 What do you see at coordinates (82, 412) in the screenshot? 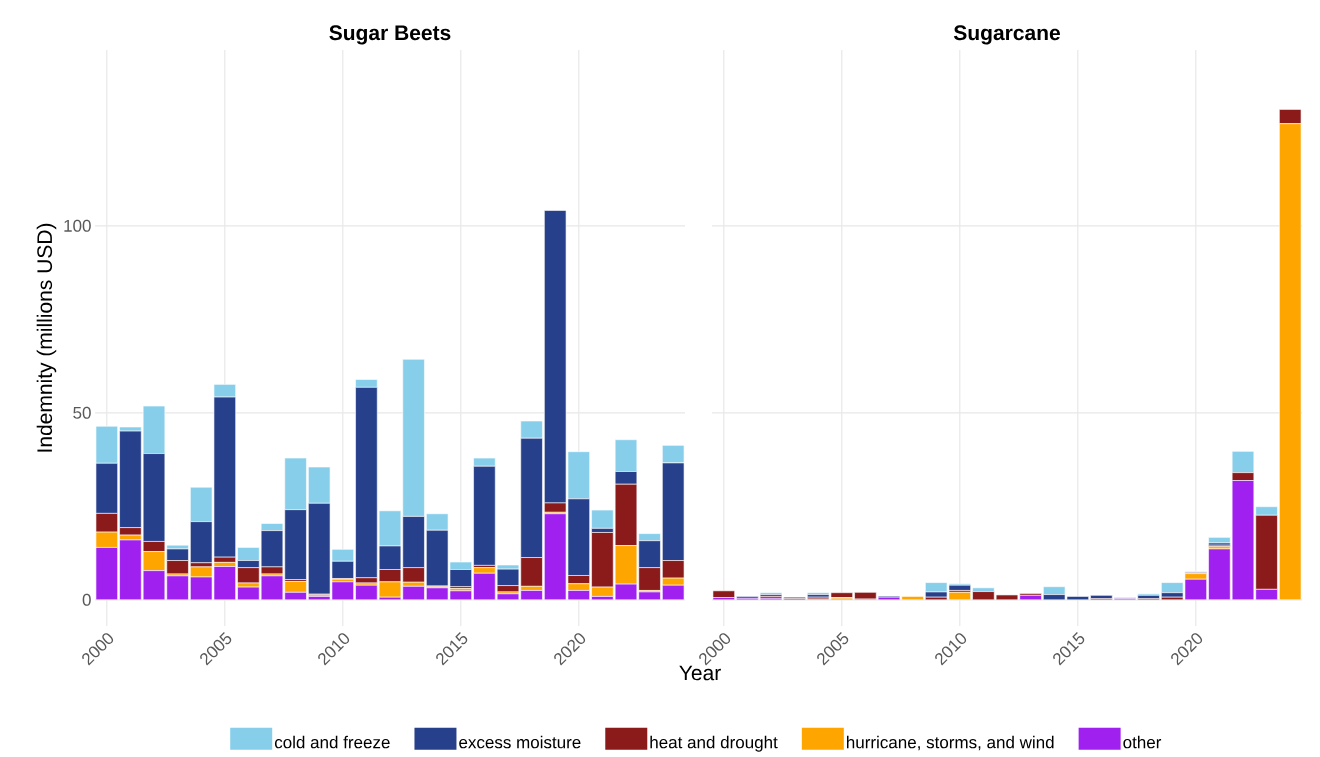
I see `y-tick-label: 50` at bounding box center [82, 412].